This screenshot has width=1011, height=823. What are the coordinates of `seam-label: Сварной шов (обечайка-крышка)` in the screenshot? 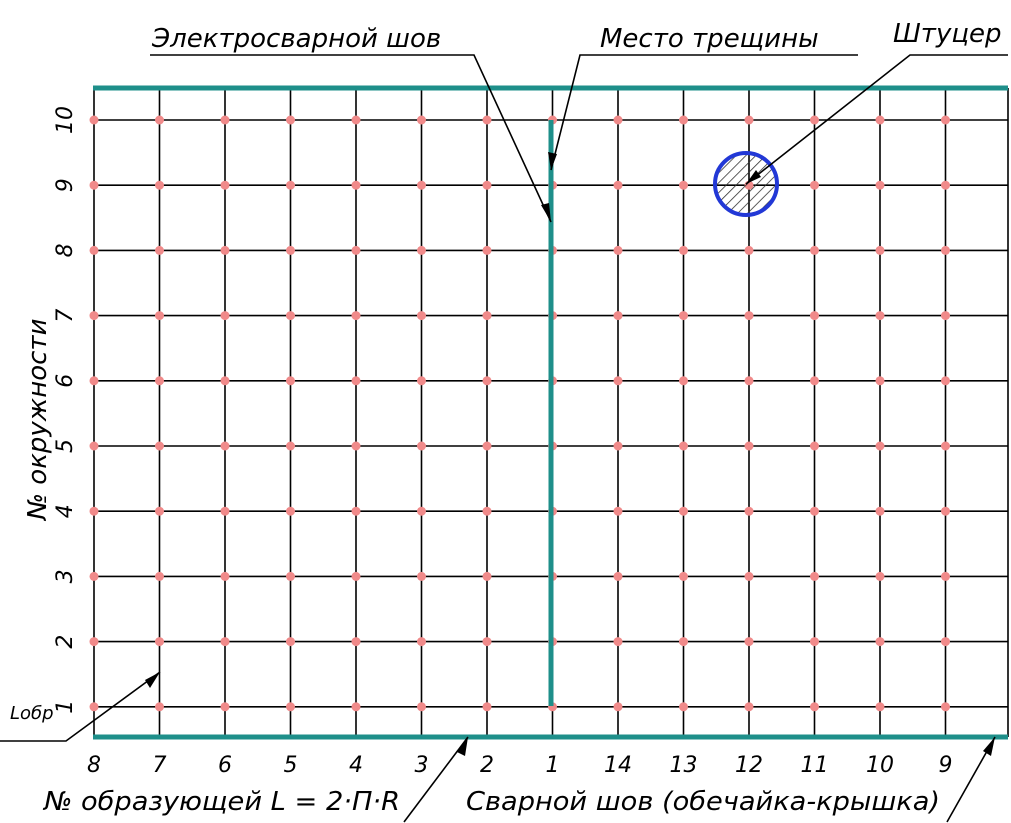 It's located at (703, 802).